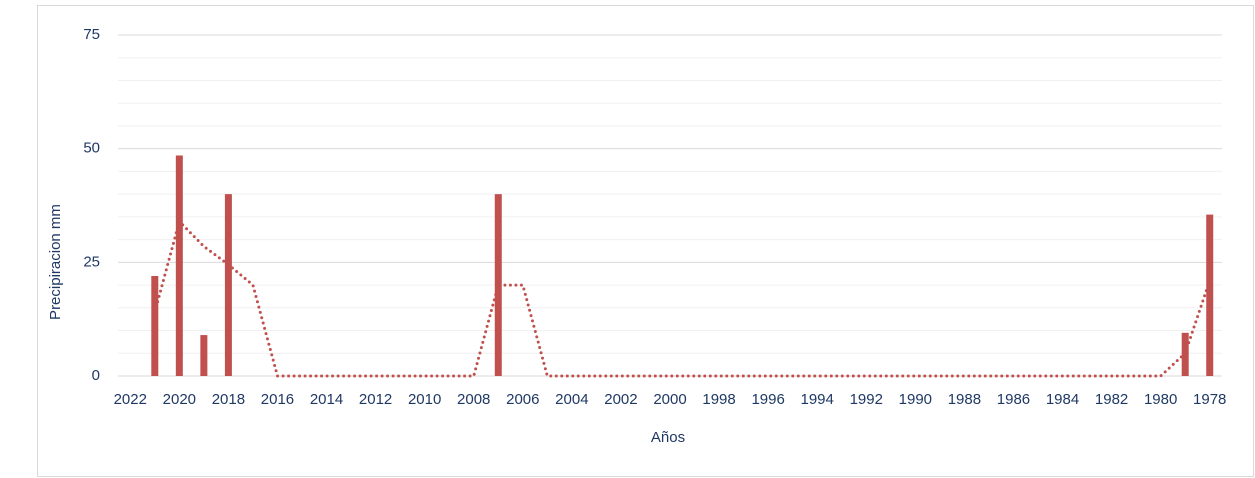  What do you see at coordinates (1111, 399) in the screenshot?
I see `x-tick-label: 1982` at bounding box center [1111, 399].